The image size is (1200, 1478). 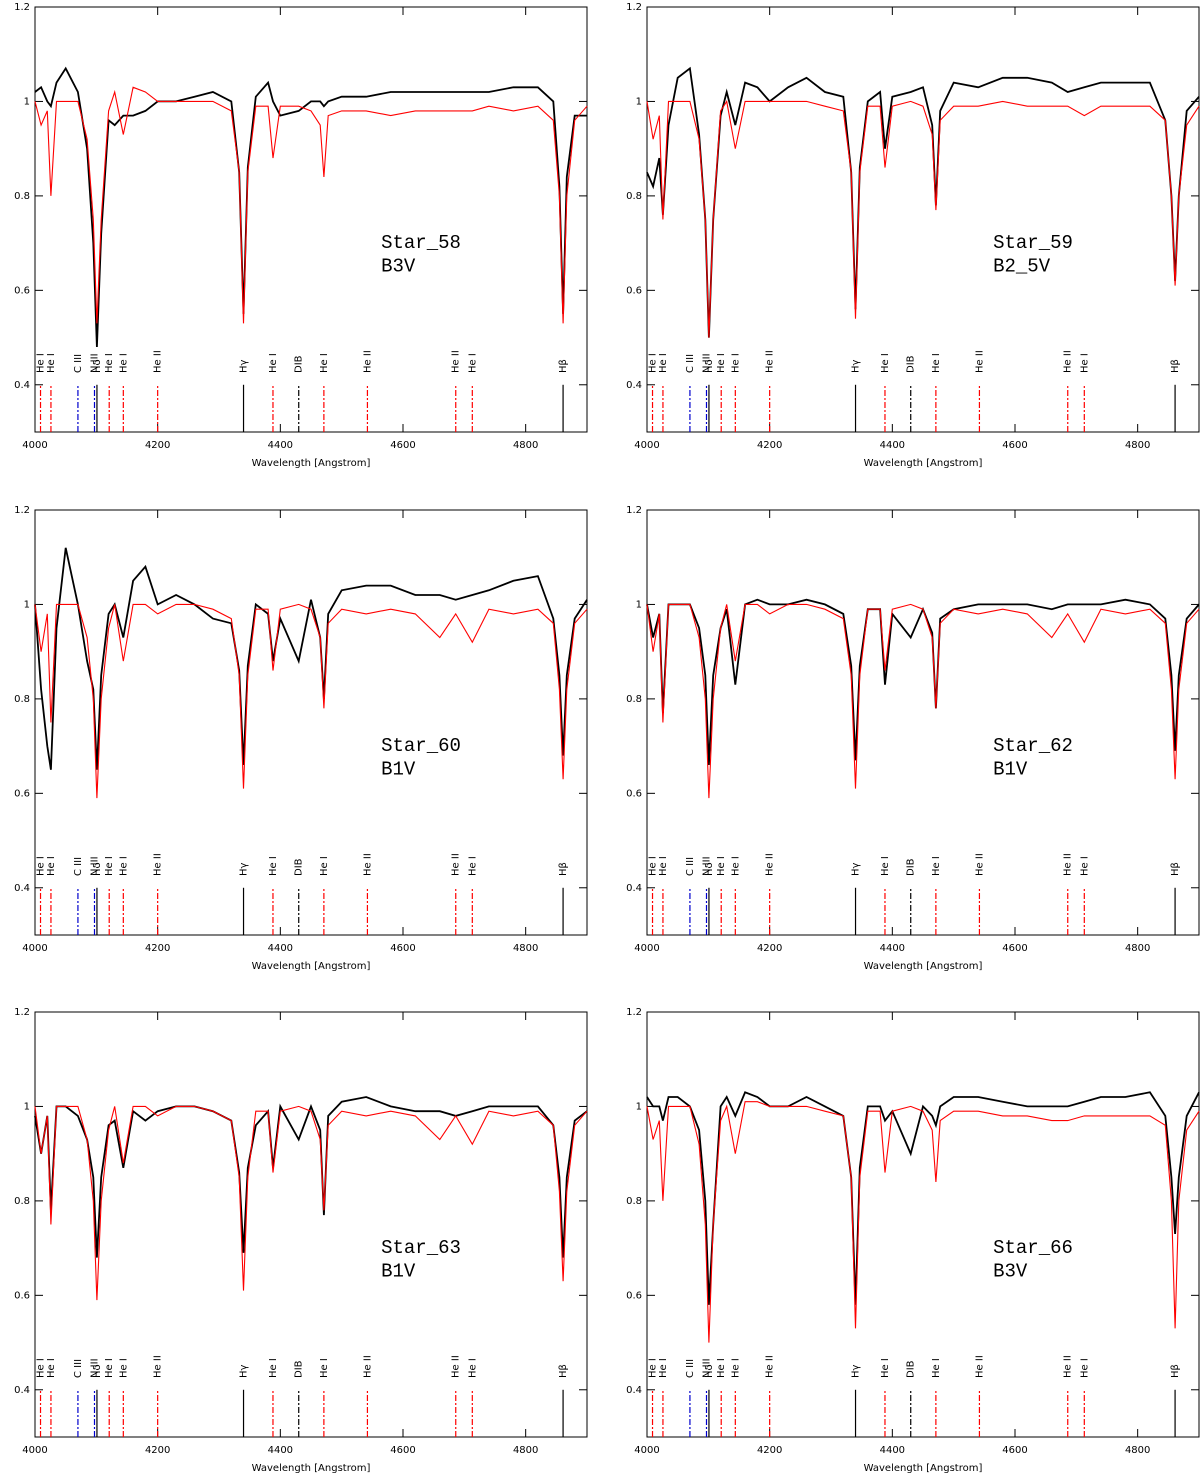 I want to click on y-tick-label: 1, so click(x=27, y=1106).